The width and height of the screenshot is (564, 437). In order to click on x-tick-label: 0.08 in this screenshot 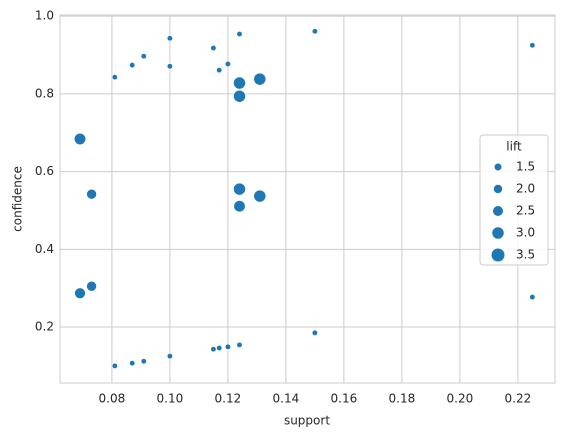, I will do `click(112, 399)`.